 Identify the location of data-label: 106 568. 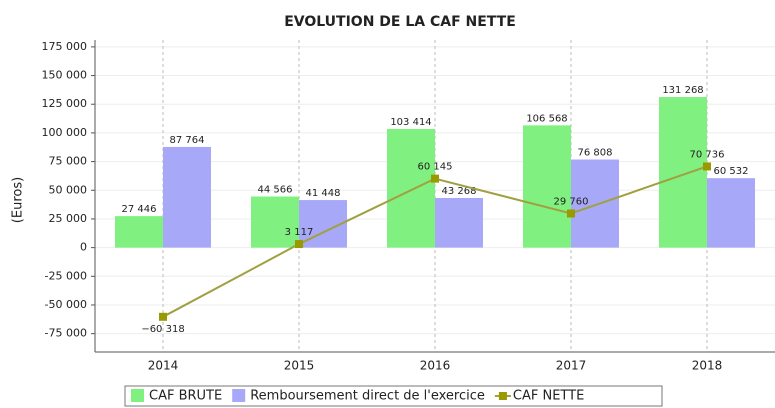
(546, 118).